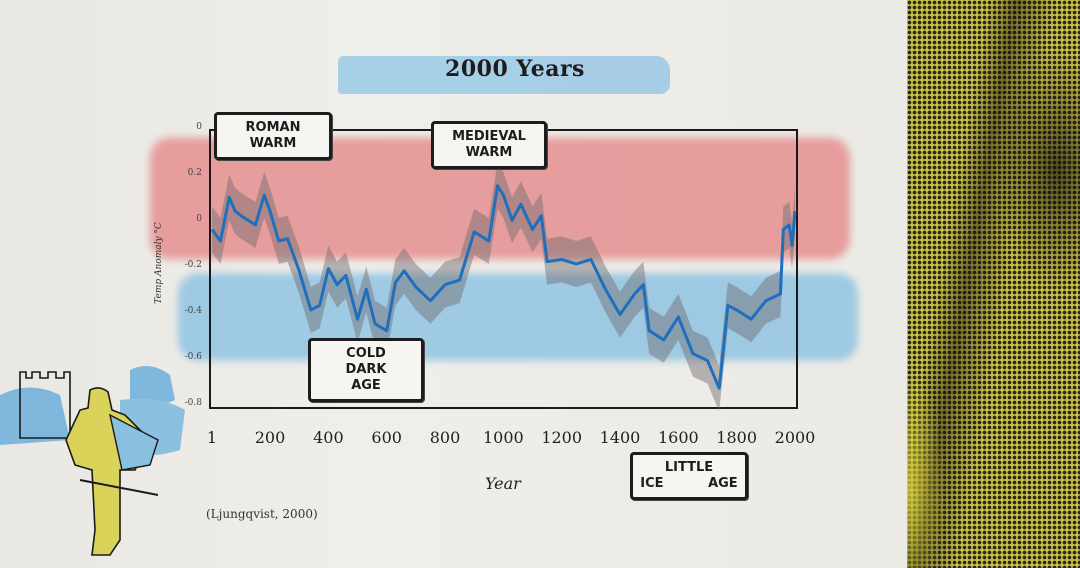 The height and width of the screenshot is (568, 1080). What do you see at coordinates (195, 173) in the screenshot?
I see `y-tick-label: 0.2` at bounding box center [195, 173].